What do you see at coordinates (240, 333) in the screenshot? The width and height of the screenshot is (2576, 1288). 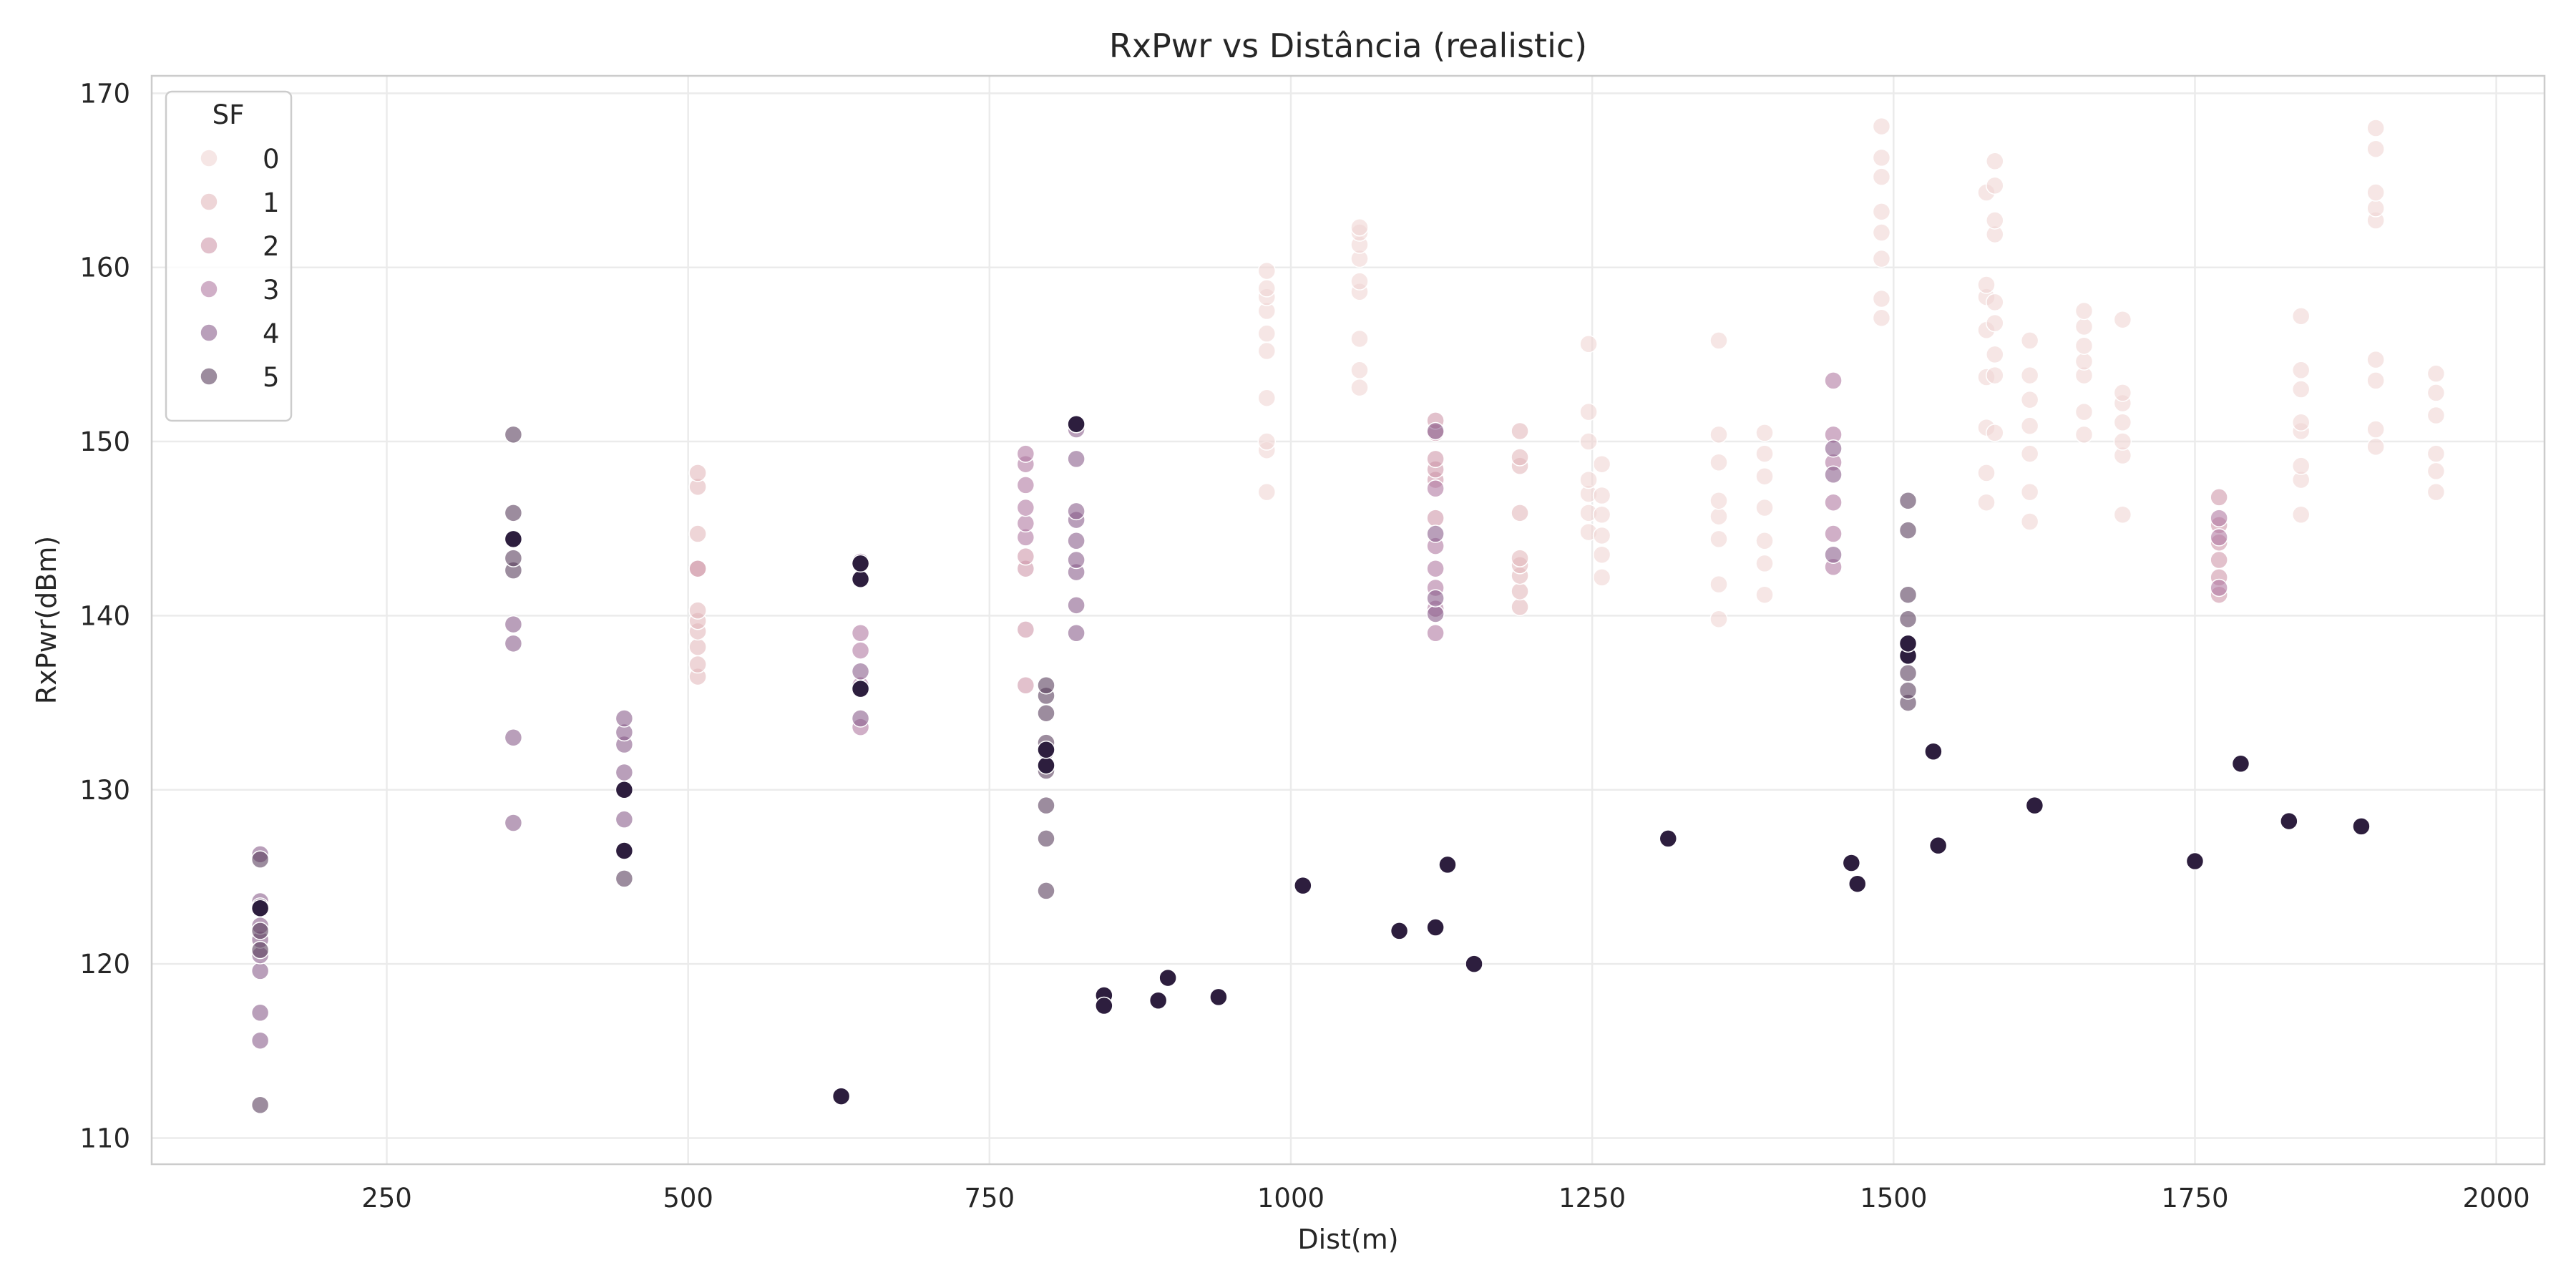 I see `legend-item: 4` at bounding box center [240, 333].